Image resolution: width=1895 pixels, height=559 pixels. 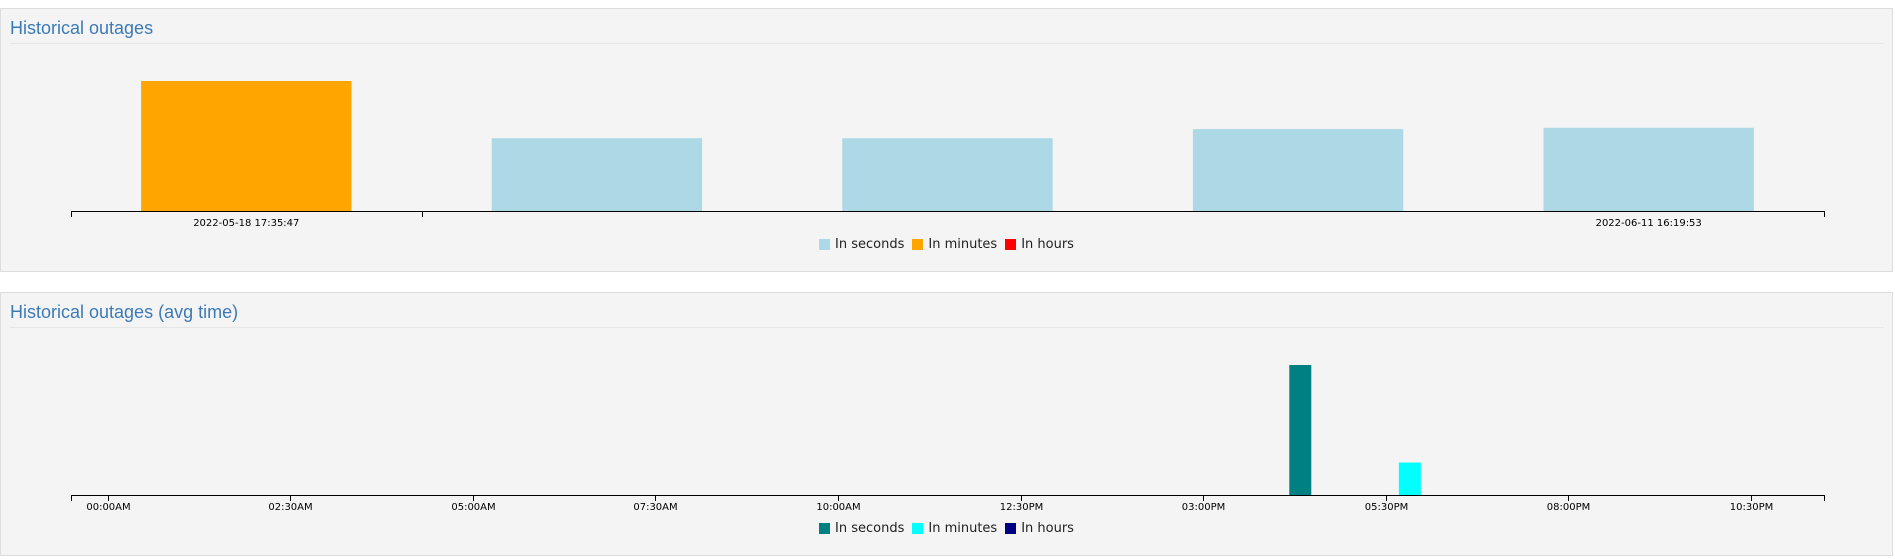 What do you see at coordinates (1386, 507) in the screenshot?
I see `x-tick-label: 05:30PM` at bounding box center [1386, 507].